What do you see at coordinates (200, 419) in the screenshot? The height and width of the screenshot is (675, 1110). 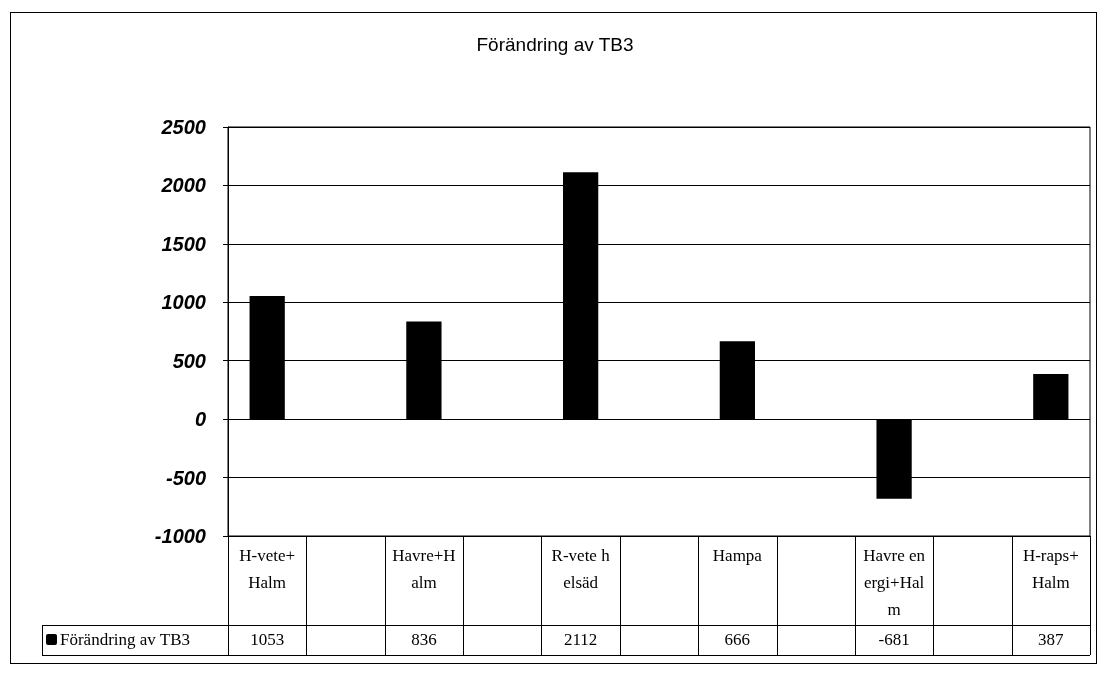 I see `y-tick-label: 0` at bounding box center [200, 419].